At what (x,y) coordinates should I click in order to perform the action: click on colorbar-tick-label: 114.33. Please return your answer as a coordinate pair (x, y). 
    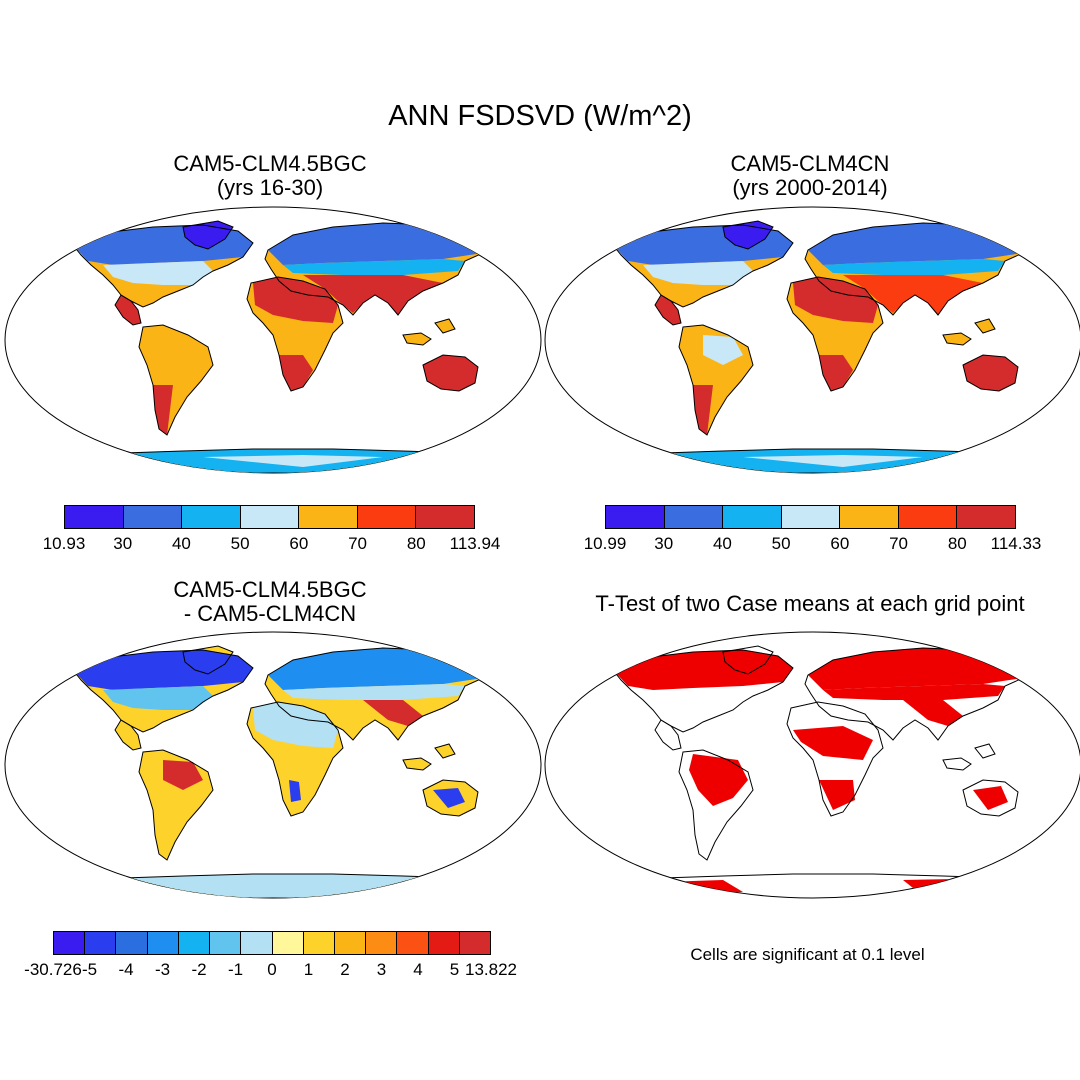
    Looking at the image, I should click on (1016, 543).